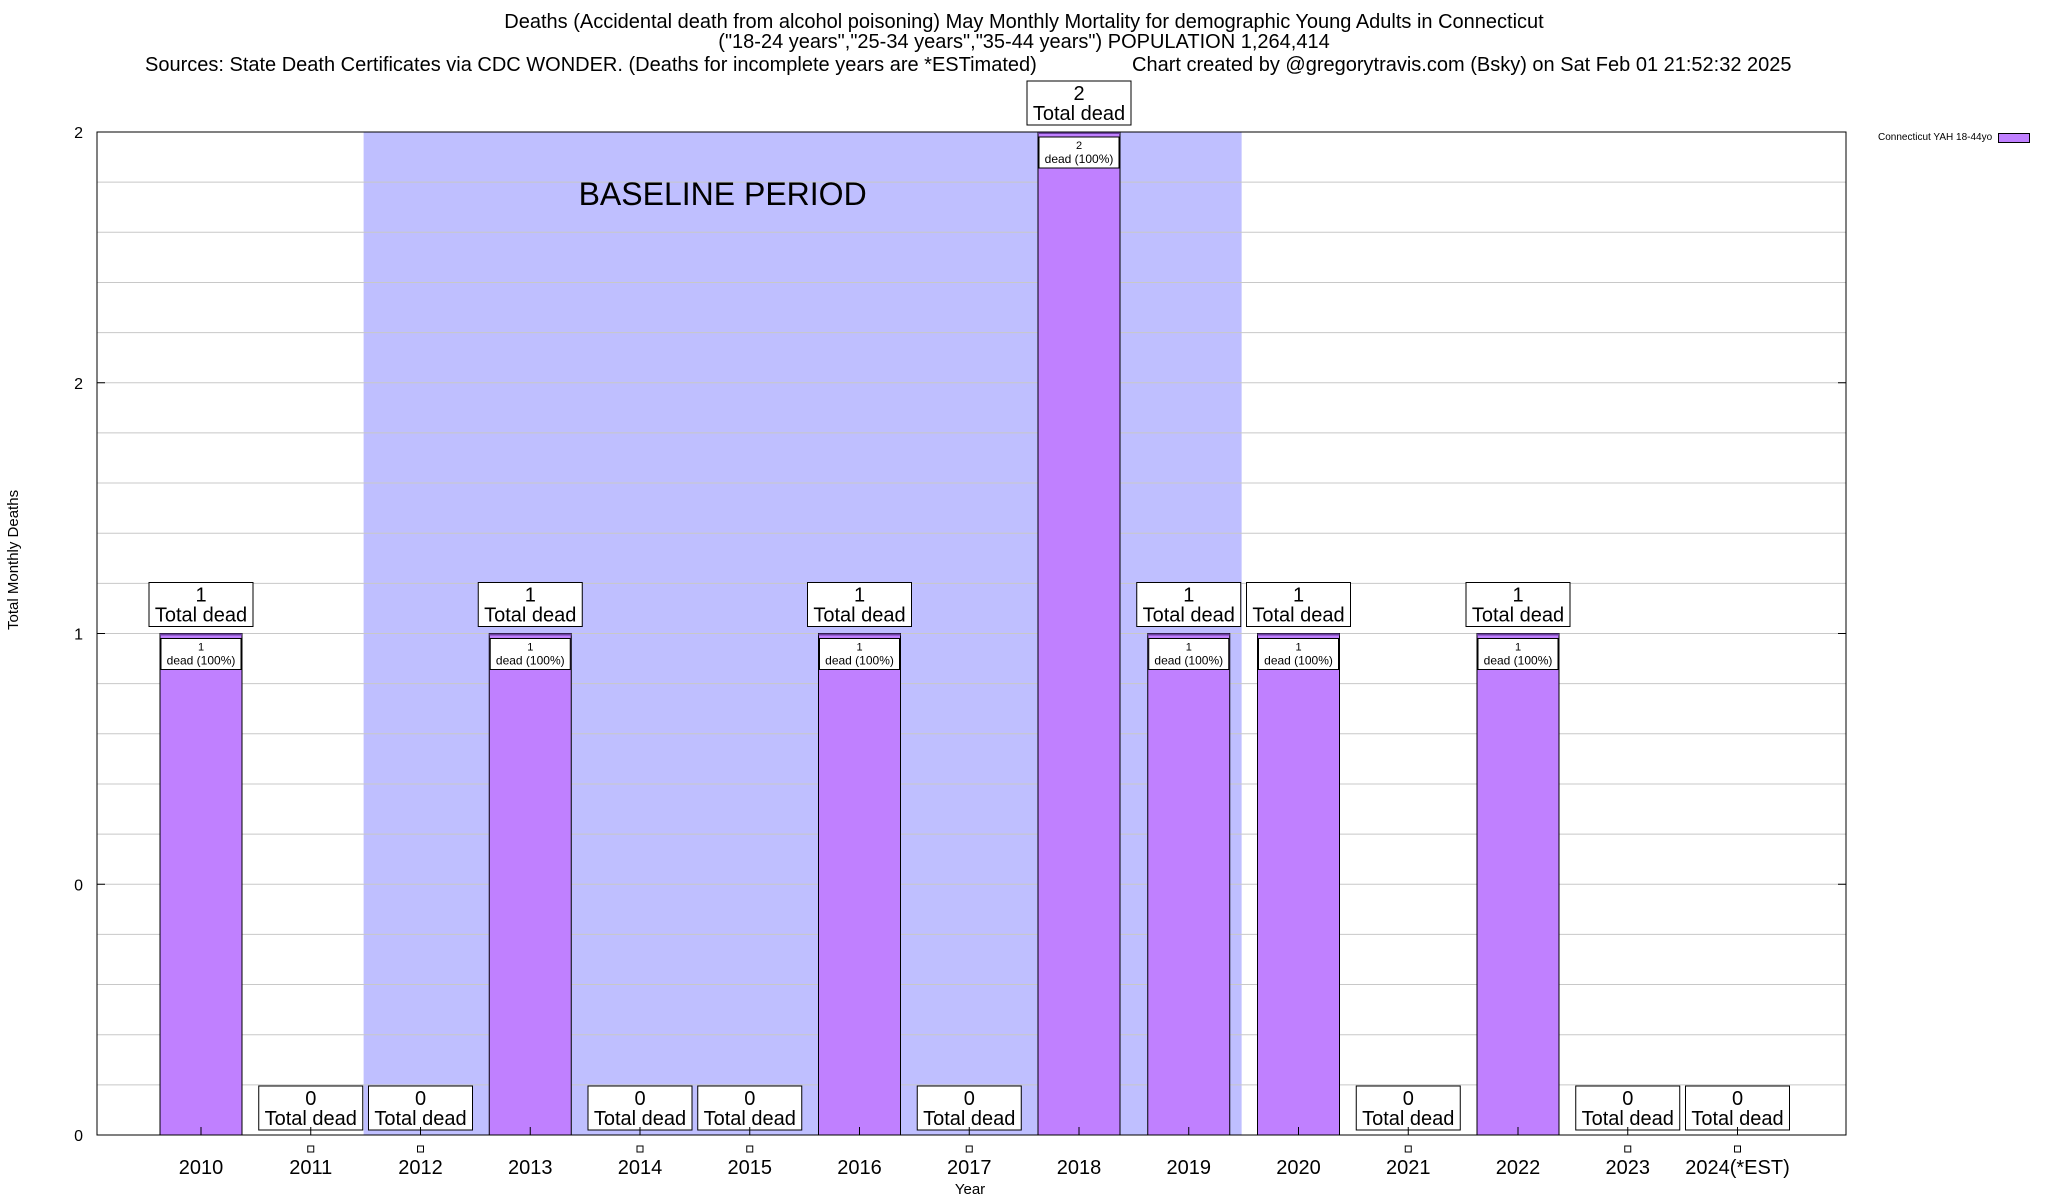  I want to click on x-tick-label: 2011, so click(310, 1168).